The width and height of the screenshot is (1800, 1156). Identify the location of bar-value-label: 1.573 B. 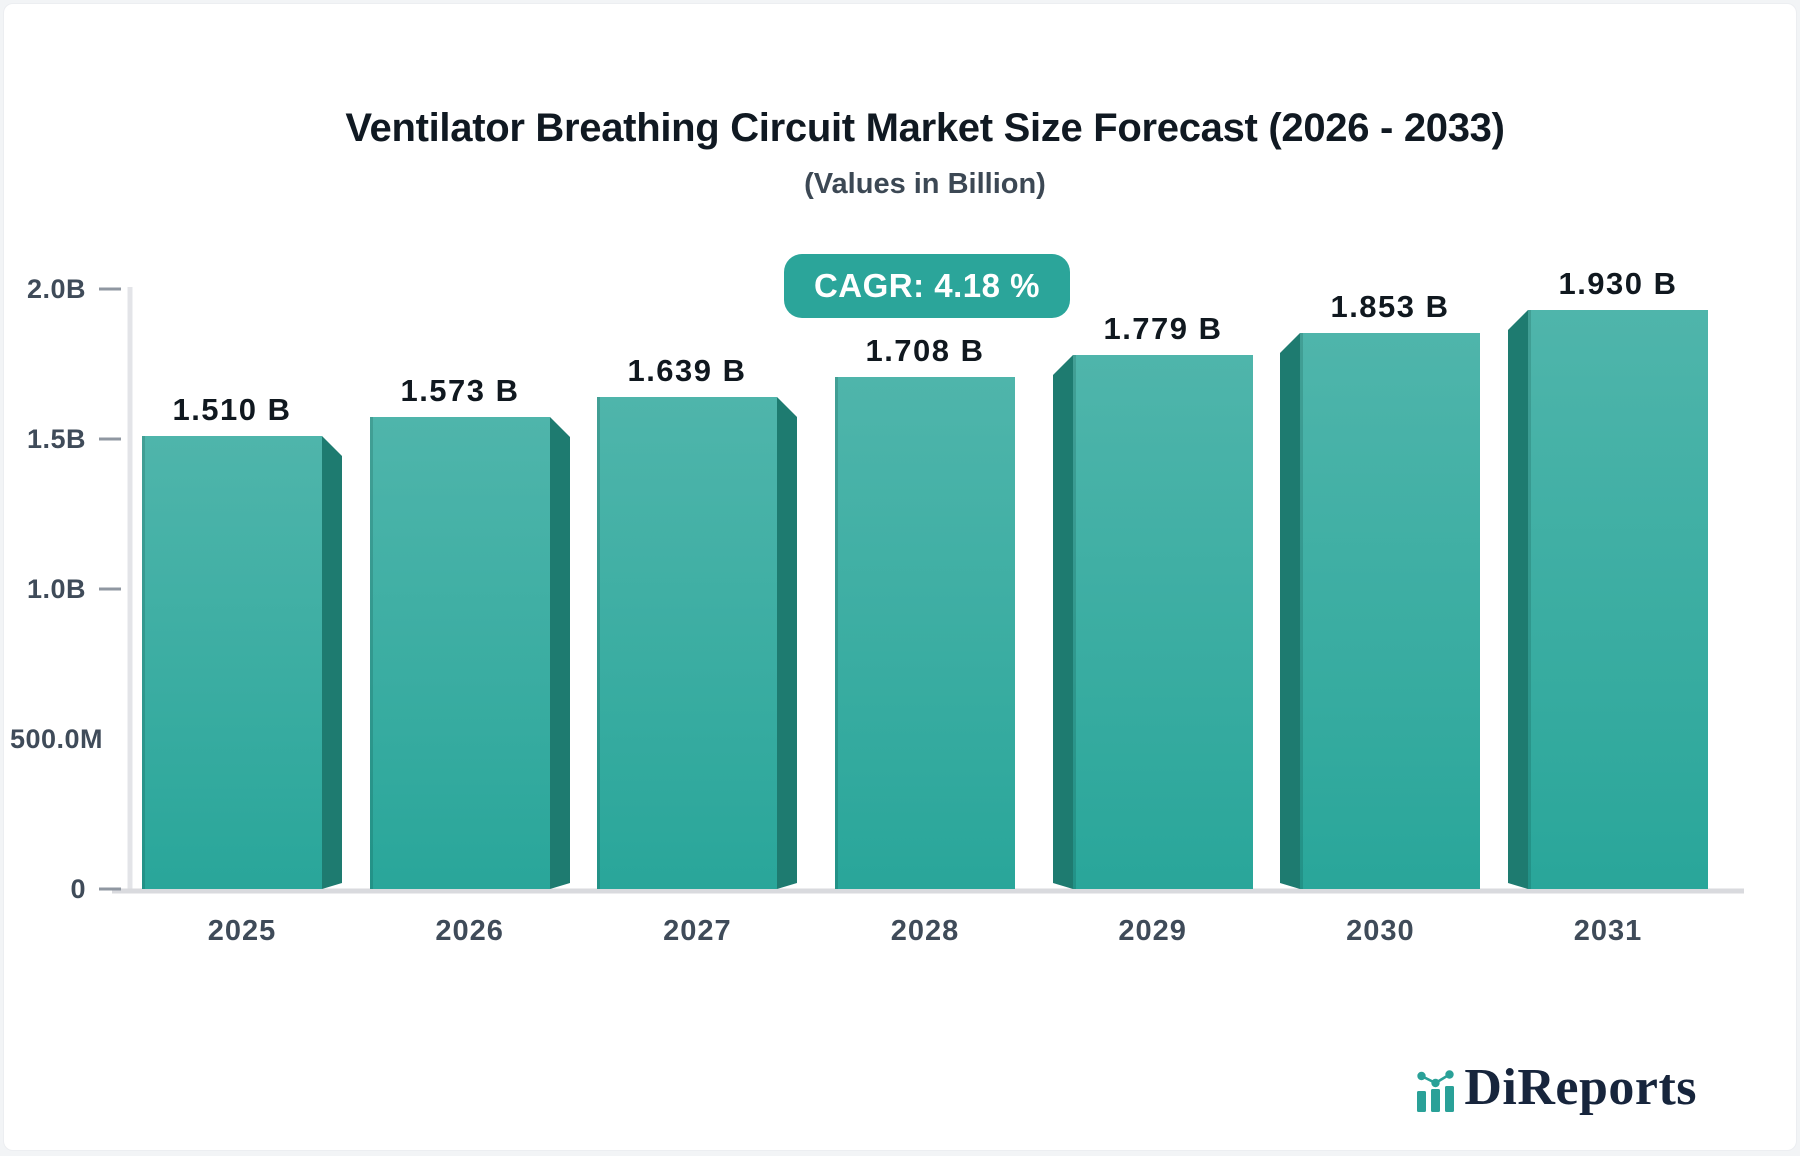
(459, 390).